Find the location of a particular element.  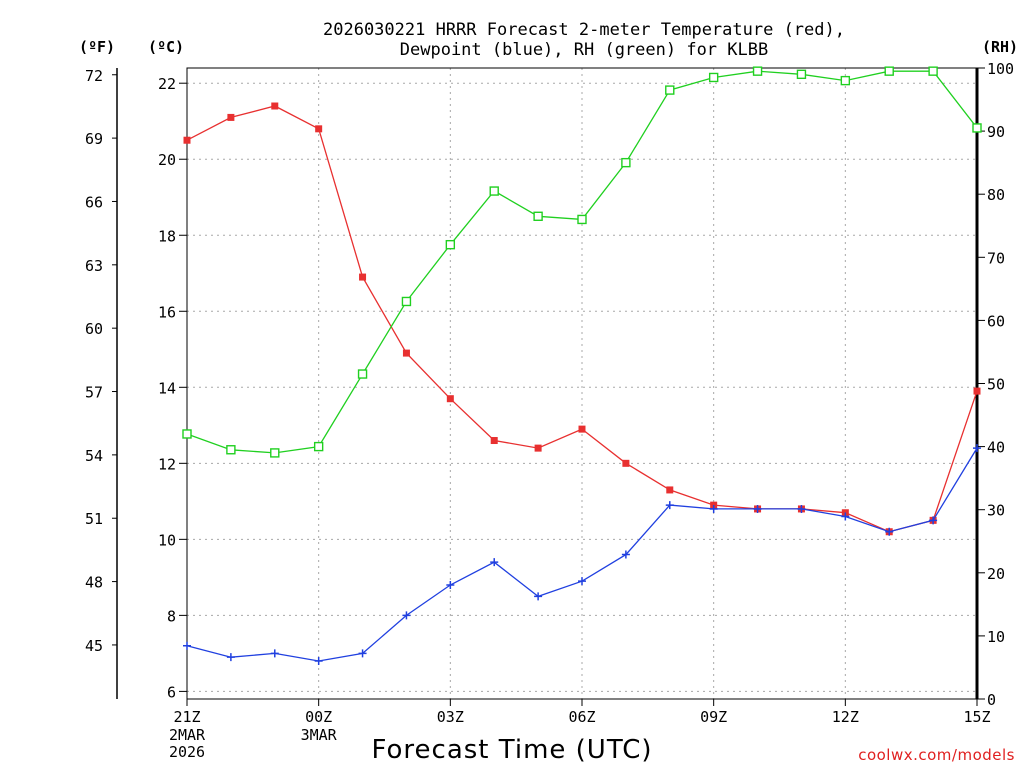

celsius-tick-label: 6 is located at coordinates (171, 692).